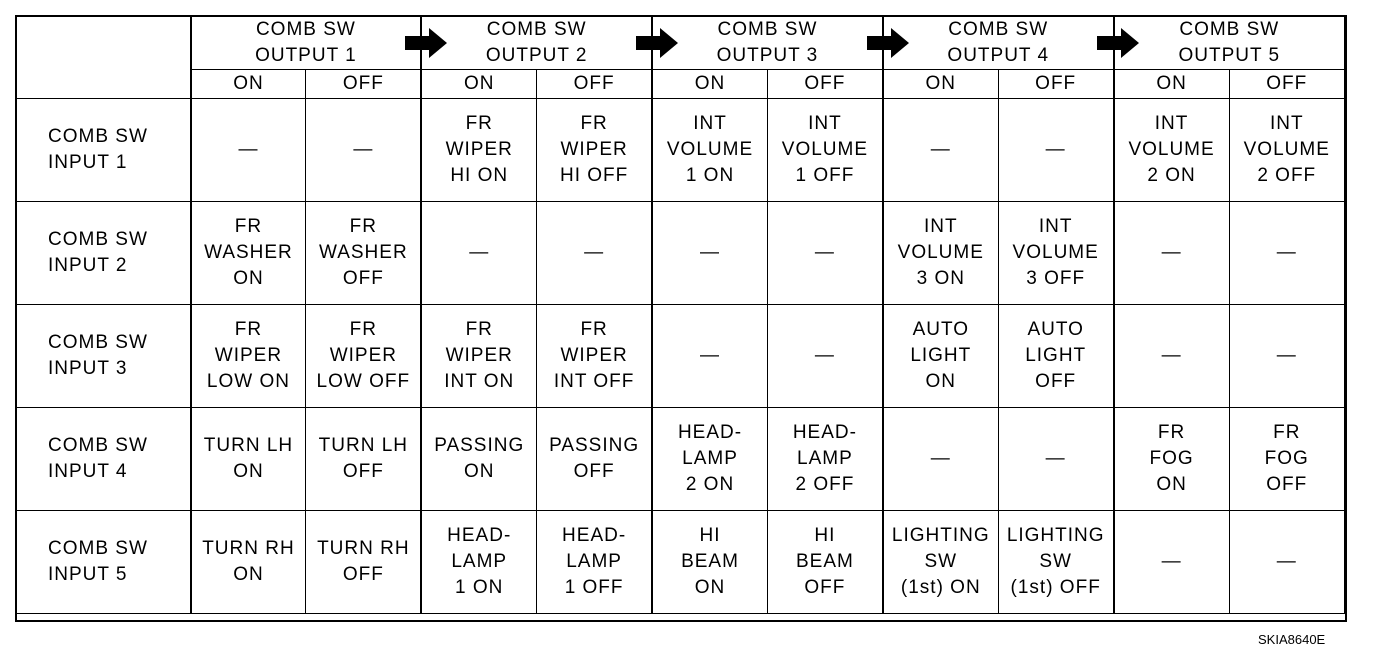 The image size is (1376, 658). What do you see at coordinates (940, 562) in the screenshot?
I see `function-cell: LIGHTING SW (1st) ON` at bounding box center [940, 562].